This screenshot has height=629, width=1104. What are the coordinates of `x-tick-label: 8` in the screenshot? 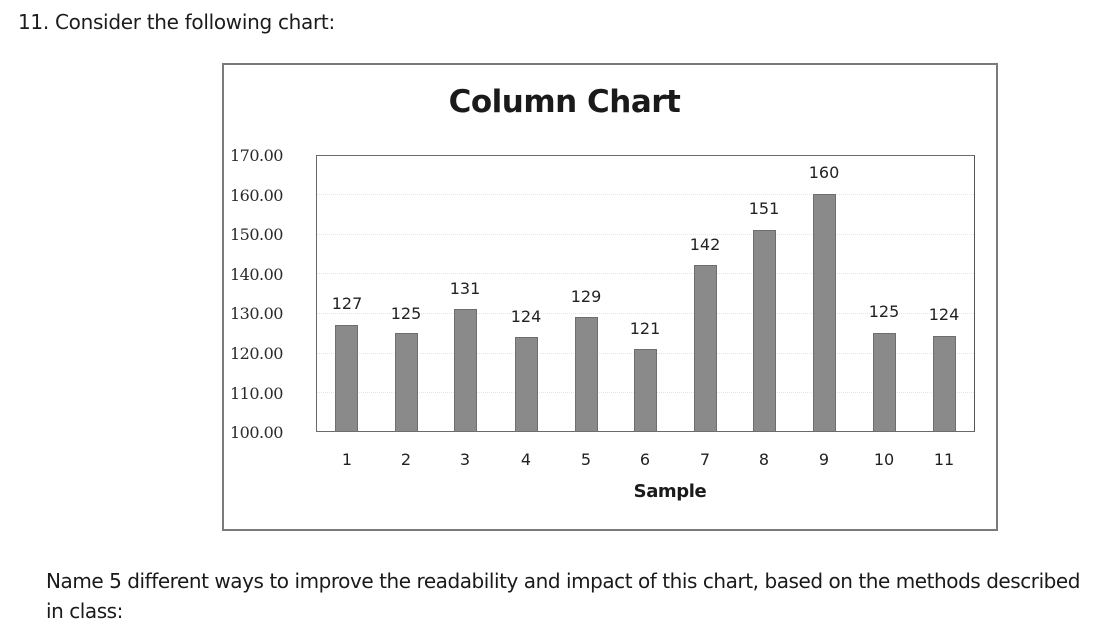 It's located at (764, 459).